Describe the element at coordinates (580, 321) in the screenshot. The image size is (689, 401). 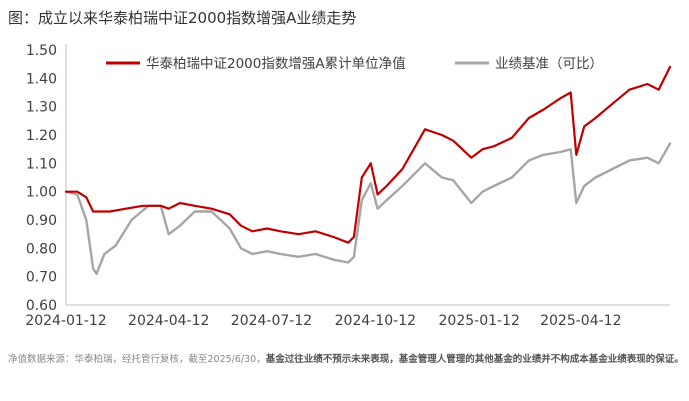
I see `x-tick-label: 2025-04-12` at that location.